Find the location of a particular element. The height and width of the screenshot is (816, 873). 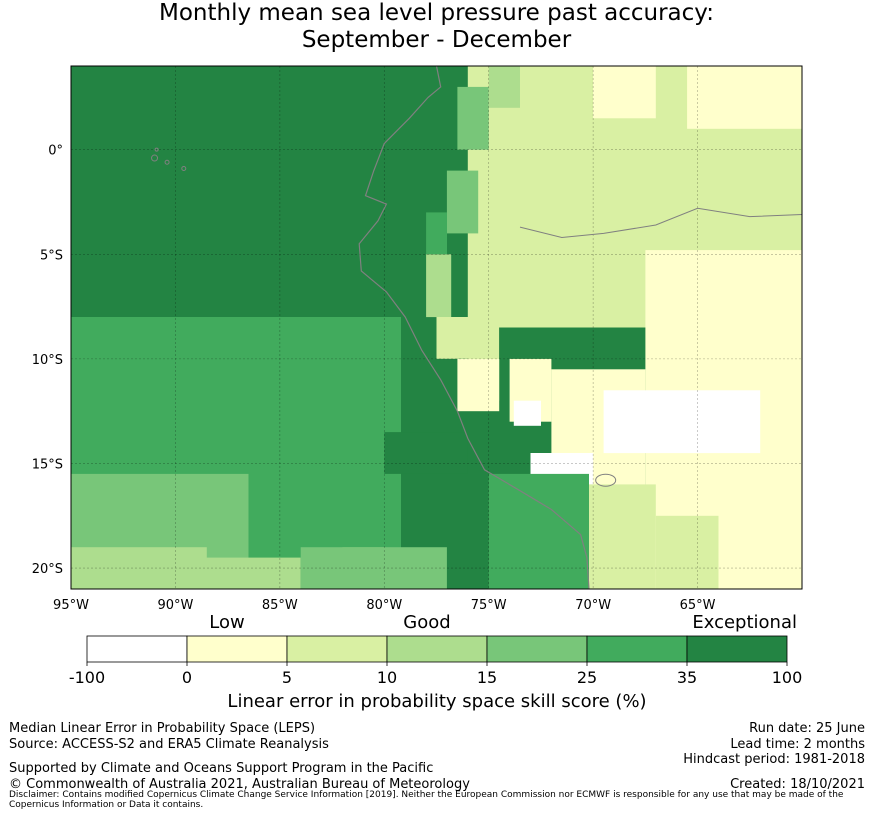

river-path is located at coordinates (661, 223).